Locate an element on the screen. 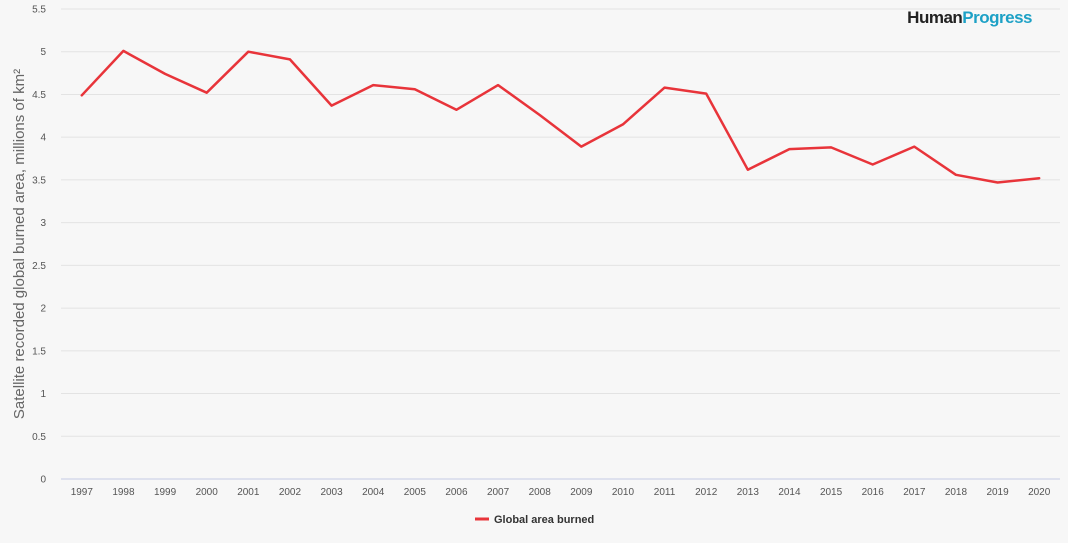 Image resolution: width=1068 pixels, height=543 pixels. y-tick-label: 2 is located at coordinates (43, 309).